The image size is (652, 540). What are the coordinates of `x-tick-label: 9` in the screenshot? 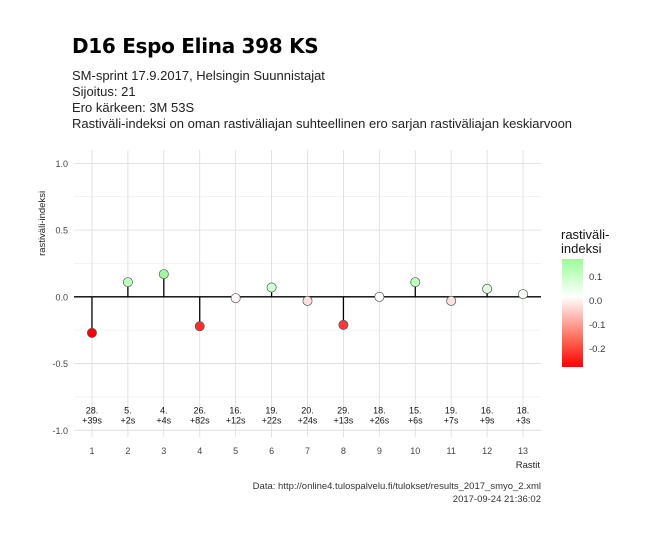 It's located at (379, 451).